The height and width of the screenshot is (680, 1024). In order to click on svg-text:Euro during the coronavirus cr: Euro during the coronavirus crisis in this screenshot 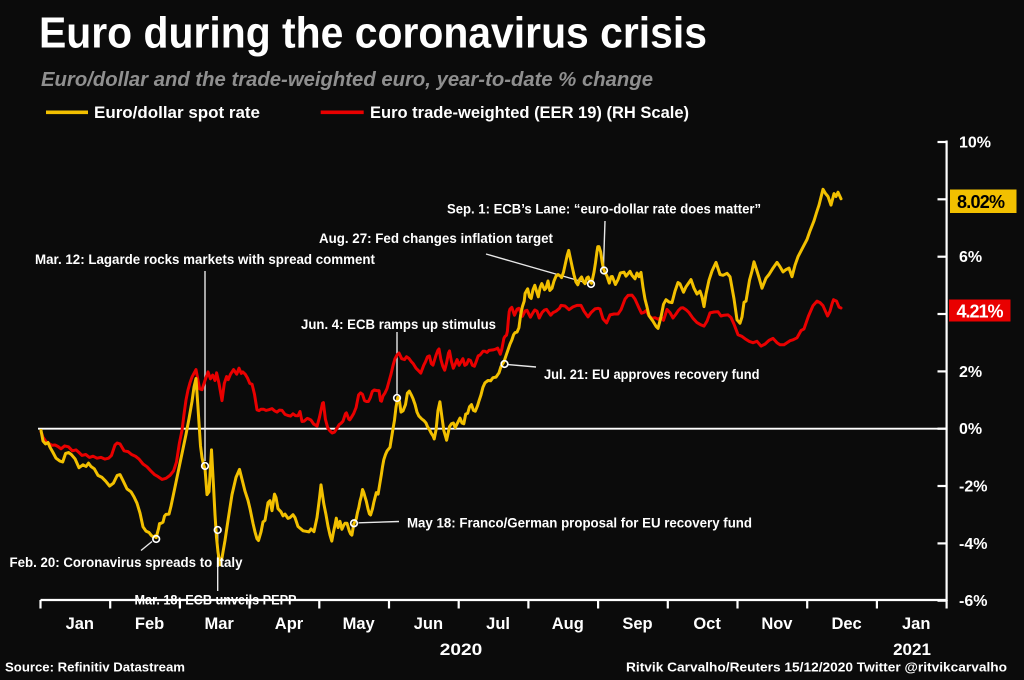, I will do `click(373, 33)`.